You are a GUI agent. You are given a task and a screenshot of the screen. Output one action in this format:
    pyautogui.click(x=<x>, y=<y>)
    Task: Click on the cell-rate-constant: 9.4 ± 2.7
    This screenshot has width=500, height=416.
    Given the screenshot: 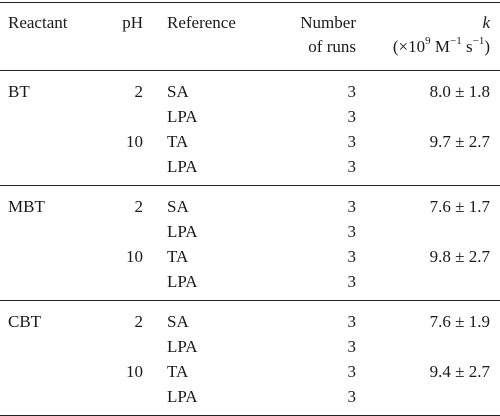 What is the action you would take?
    pyautogui.click(x=459, y=371)
    